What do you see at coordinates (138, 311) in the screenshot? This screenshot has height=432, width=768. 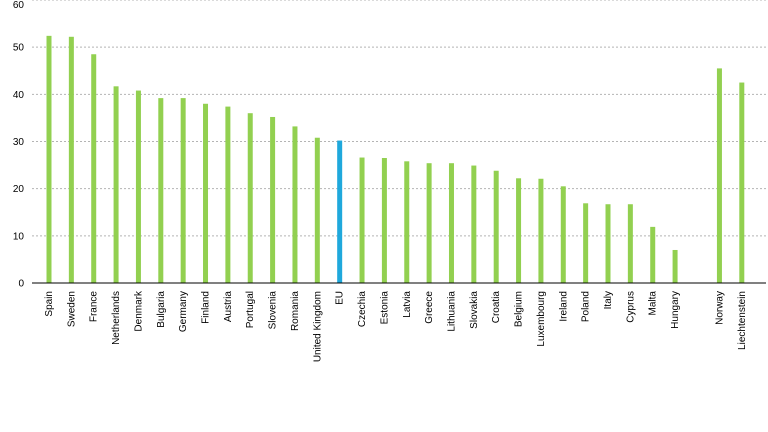 I see `x-category-label: Denmark` at bounding box center [138, 311].